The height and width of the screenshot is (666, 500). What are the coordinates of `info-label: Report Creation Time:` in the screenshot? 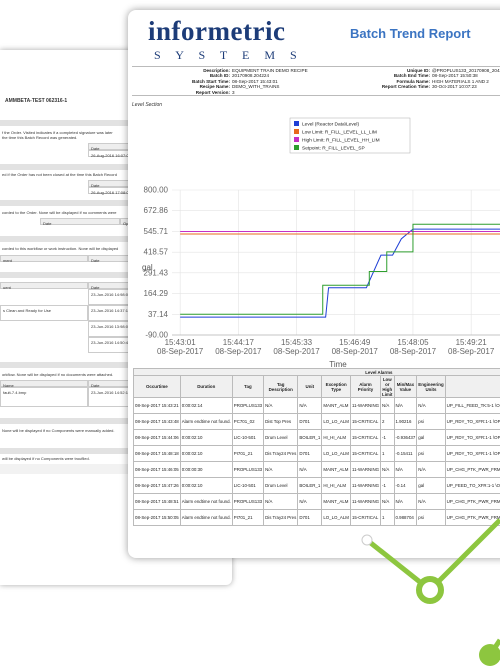 It's located at (405, 86).